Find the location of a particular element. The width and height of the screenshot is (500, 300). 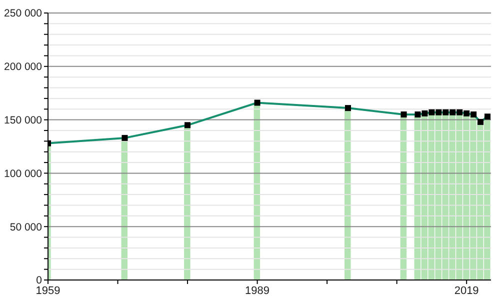

y-tick-label: 50 000 is located at coordinates (26, 227).